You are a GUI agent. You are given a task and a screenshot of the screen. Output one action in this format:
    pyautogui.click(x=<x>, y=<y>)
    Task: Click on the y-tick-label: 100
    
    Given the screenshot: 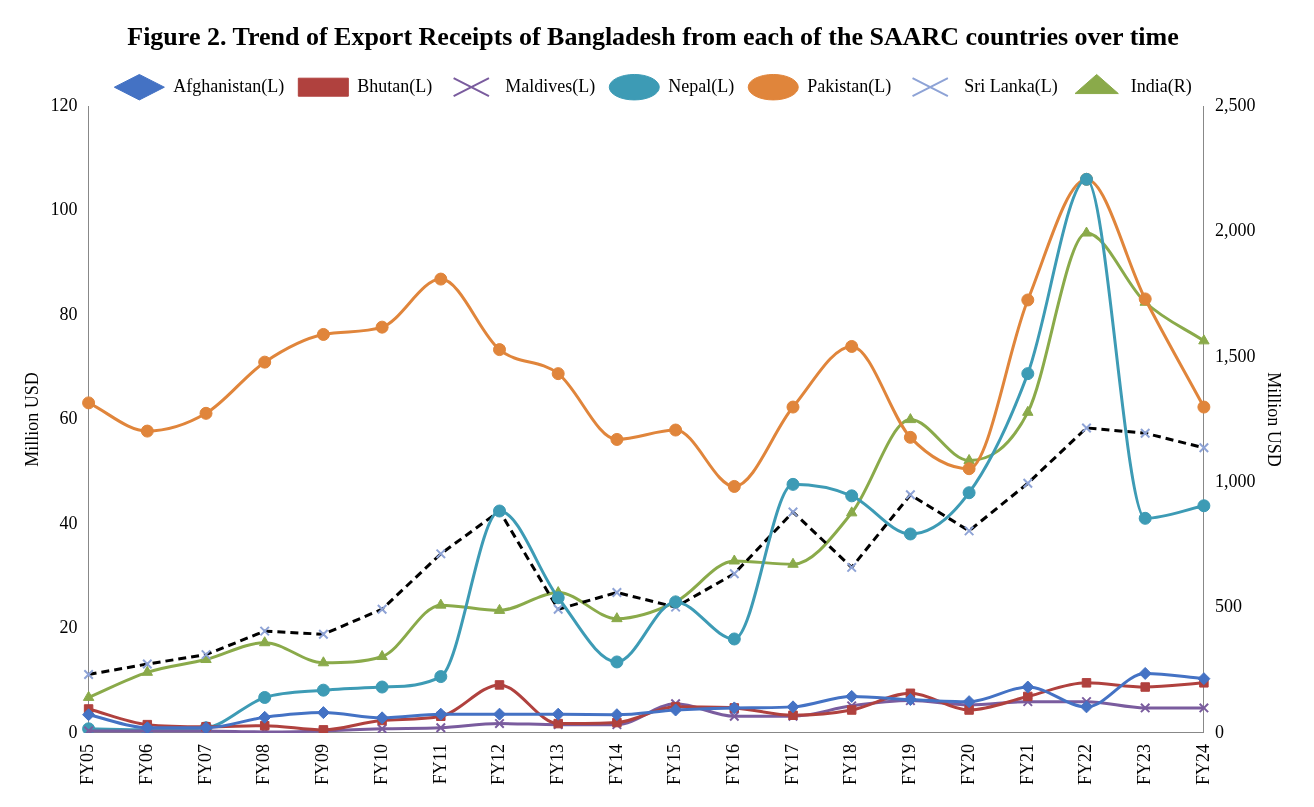 What is the action you would take?
    pyautogui.click(x=64, y=209)
    